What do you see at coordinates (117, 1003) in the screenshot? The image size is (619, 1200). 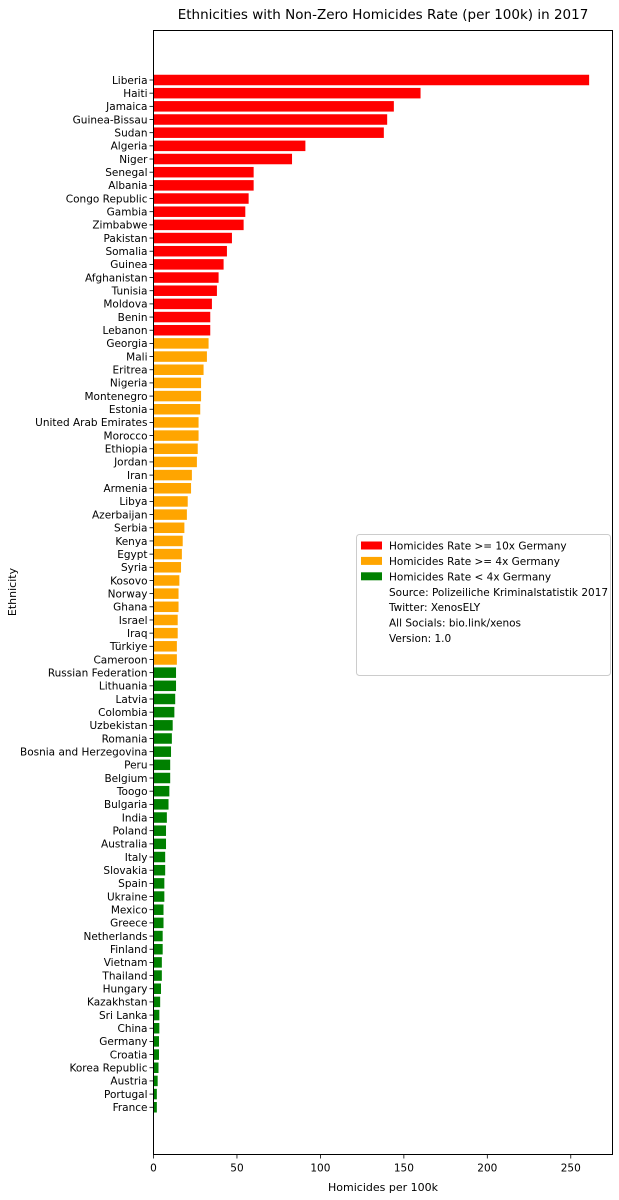 I see `y-tick-label: Kazakhstan` at bounding box center [117, 1003].